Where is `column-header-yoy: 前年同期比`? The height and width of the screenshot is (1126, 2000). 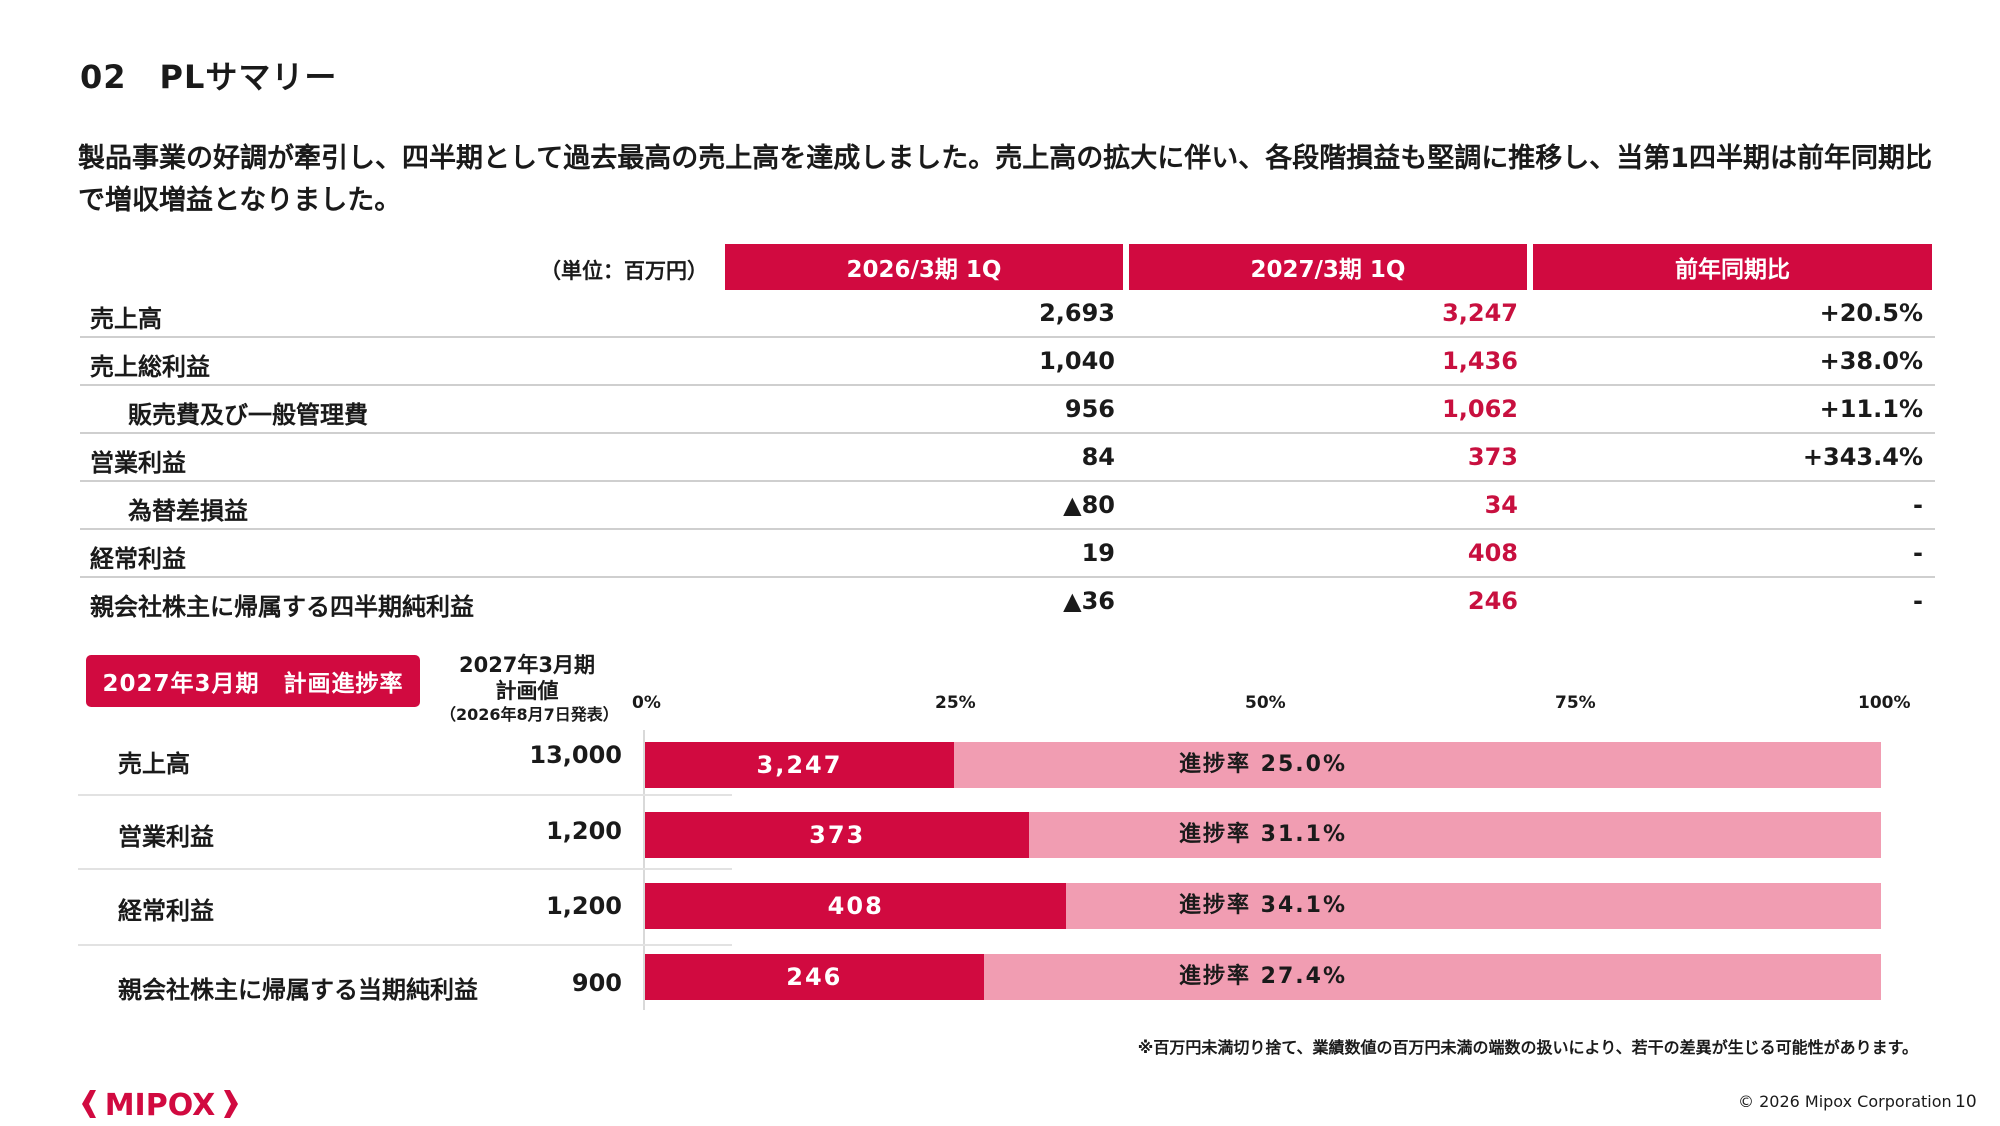
column-header-yoy: 前年同期比 is located at coordinates (1732, 267).